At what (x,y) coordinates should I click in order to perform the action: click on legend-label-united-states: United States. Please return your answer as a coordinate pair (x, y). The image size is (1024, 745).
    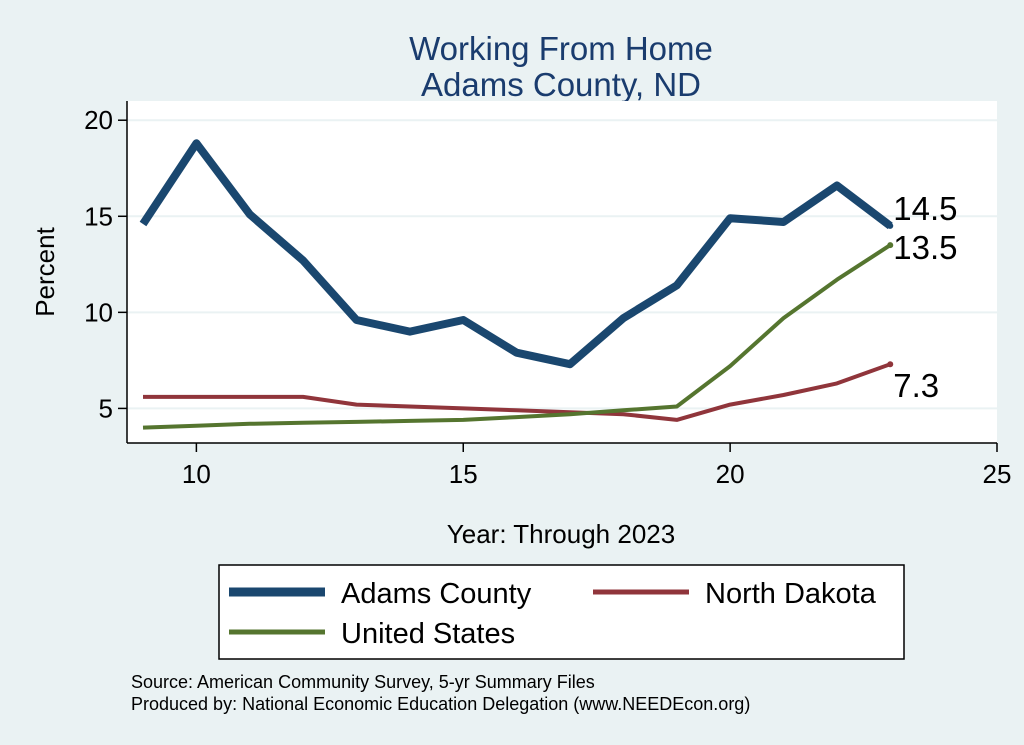
    Looking at the image, I should click on (428, 634).